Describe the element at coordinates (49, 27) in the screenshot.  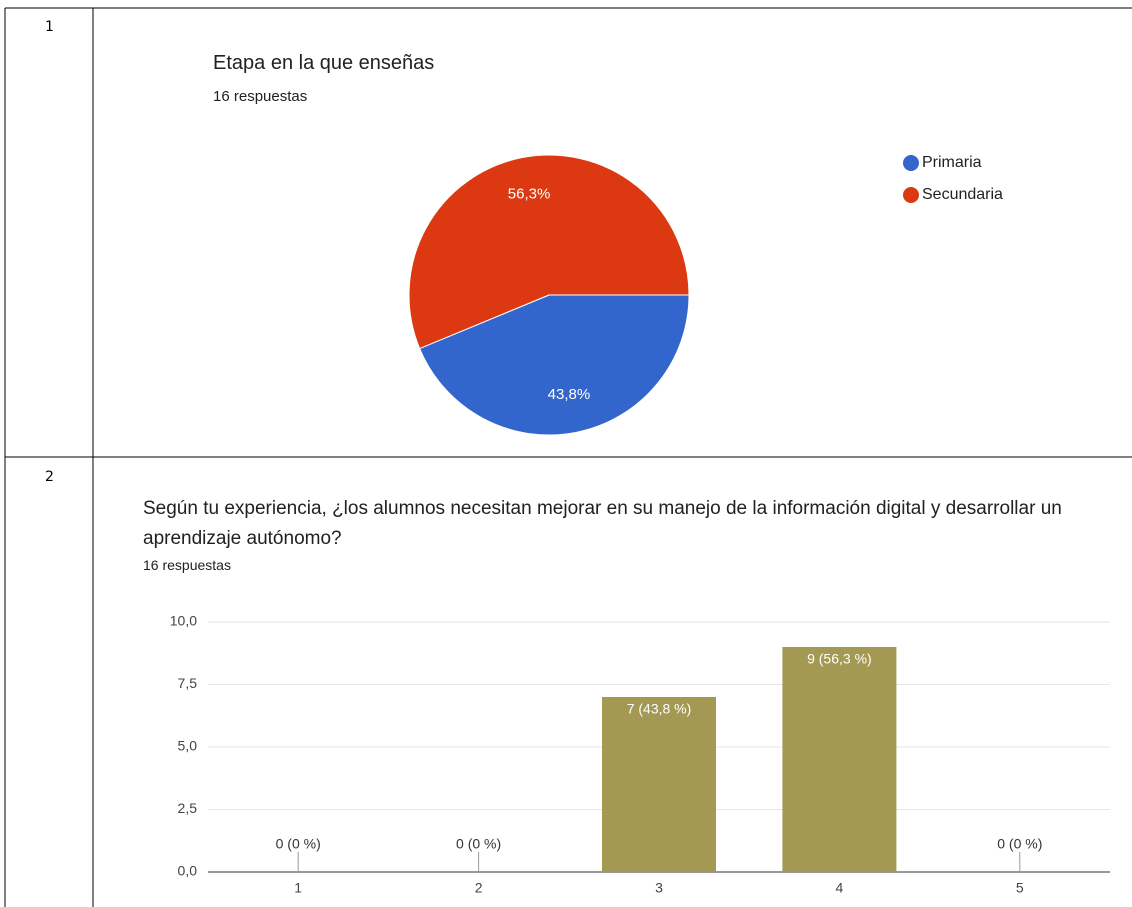
I see `row-number: 1` at that location.